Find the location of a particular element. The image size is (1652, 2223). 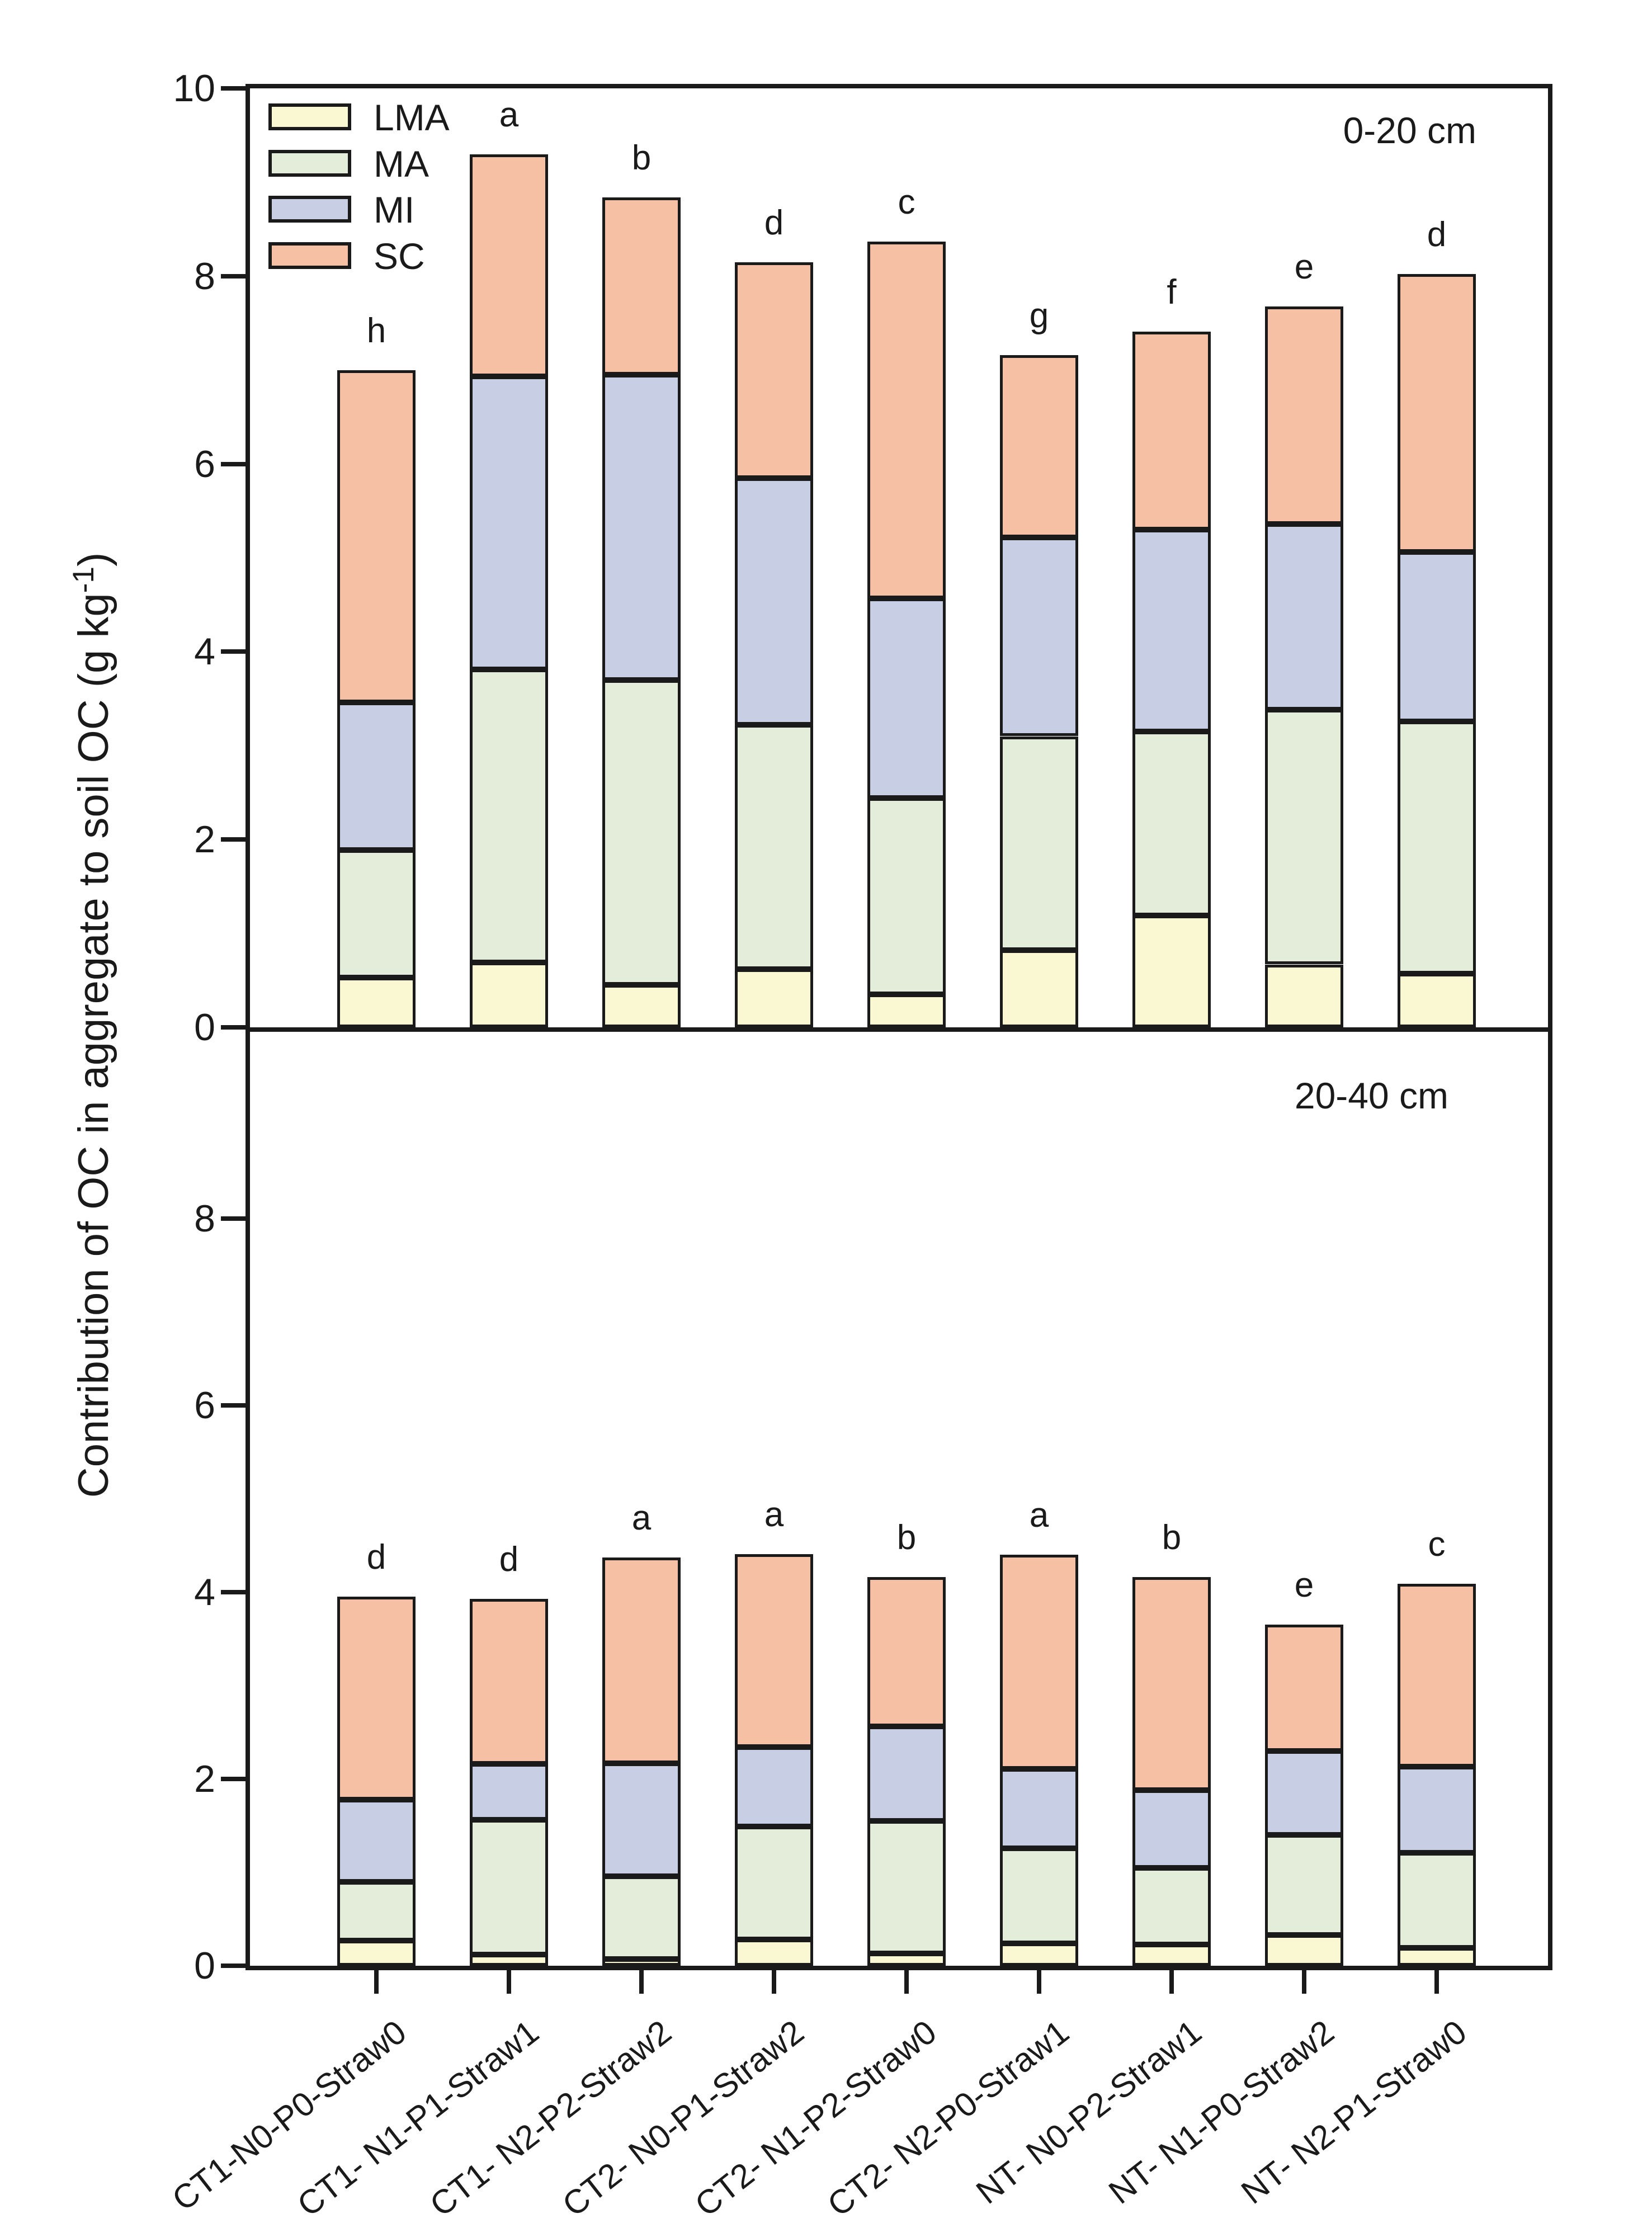

legend-label-sc: SC is located at coordinates (399, 256).